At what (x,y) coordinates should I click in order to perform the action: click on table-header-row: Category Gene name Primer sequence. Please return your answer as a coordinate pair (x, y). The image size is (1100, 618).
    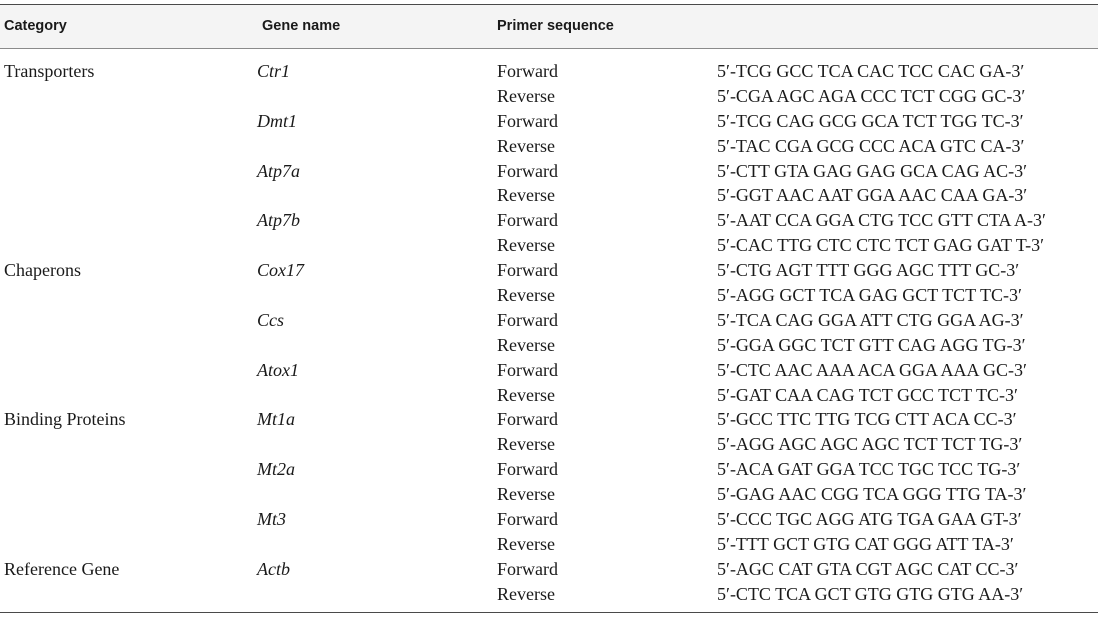
    Looking at the image, I should click on (549, 26).